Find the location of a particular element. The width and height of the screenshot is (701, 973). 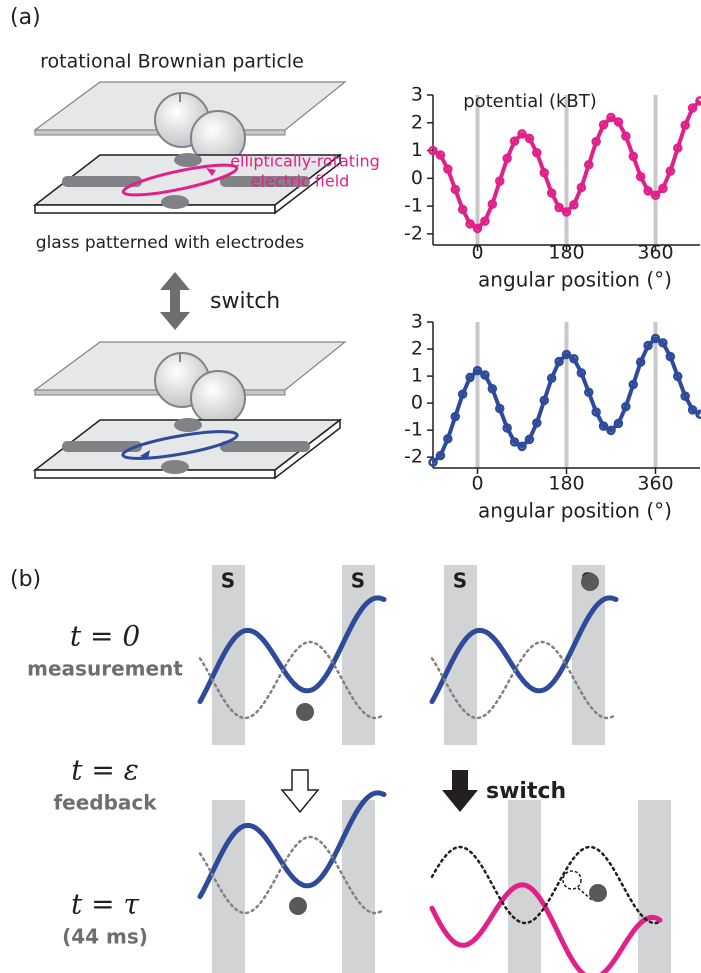

row-caption: (44 ms) is located at coordinates (105, 937).